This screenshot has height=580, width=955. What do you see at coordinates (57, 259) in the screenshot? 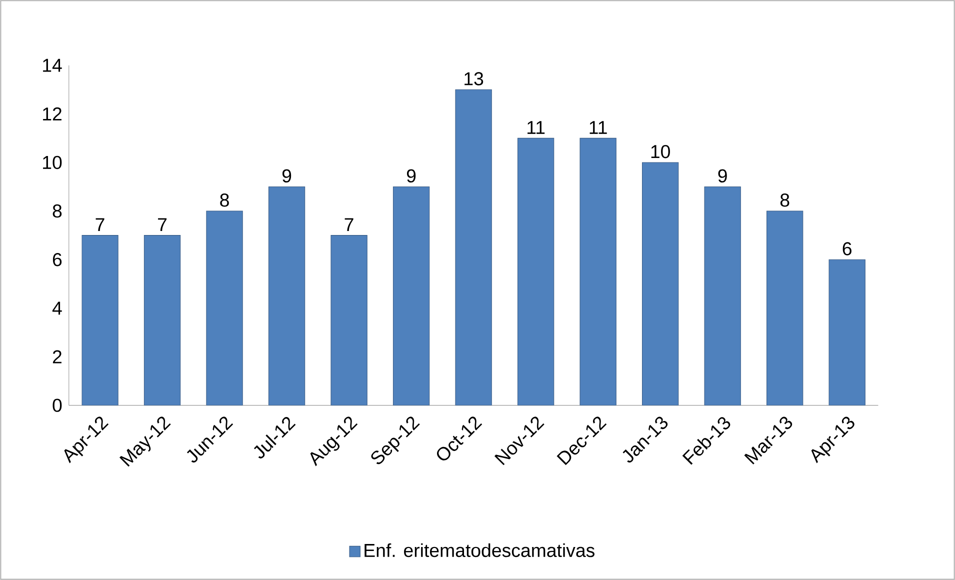
I see `y-tick-label: 6` at bounding box center [57, 259].